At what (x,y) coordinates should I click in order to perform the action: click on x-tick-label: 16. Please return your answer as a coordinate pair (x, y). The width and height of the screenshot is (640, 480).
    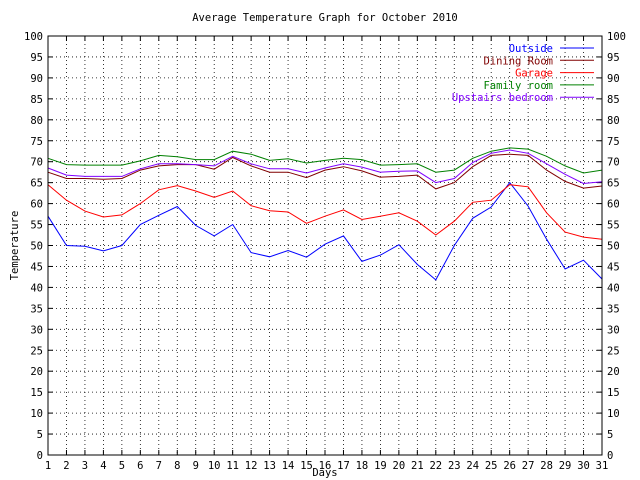
    Looking at the image, I should click on (325, 466).